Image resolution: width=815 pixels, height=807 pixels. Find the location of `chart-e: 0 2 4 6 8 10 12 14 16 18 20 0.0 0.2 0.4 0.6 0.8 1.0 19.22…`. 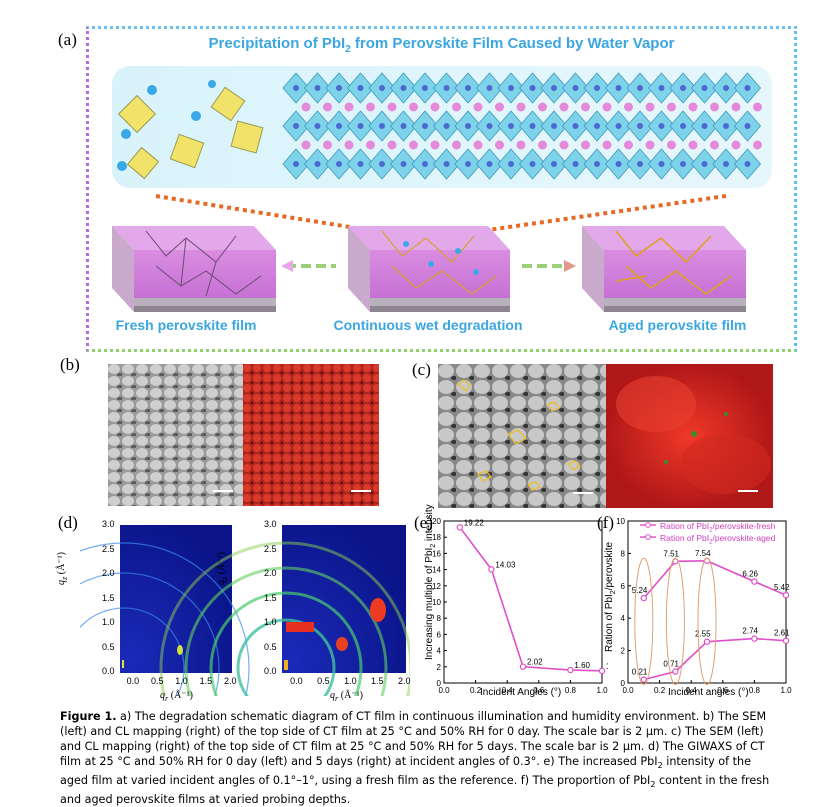

chart-e: 0 2 4 6 8 10 12 14 16 18 20 0.0 0.2 0.4 0.6 0.8 1.0 19.22… is located at coordinates (520, 606).